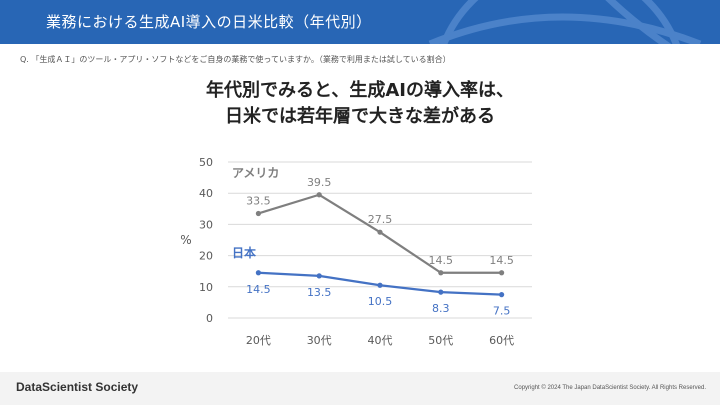 The height and width of the screenshot is (405, 720). I want to click on data-label: 7.5, so click(502, 311).